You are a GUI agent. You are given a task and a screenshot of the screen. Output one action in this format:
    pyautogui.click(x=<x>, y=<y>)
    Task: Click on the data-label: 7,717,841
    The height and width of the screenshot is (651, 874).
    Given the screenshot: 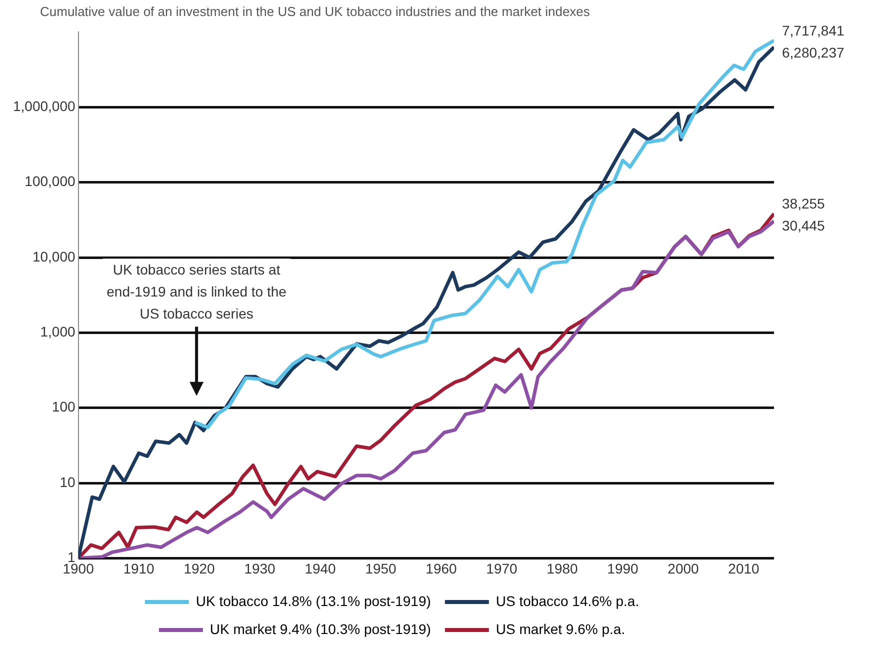 What is the action you would take?
    pyautogui.click(x=813, y=30)
    